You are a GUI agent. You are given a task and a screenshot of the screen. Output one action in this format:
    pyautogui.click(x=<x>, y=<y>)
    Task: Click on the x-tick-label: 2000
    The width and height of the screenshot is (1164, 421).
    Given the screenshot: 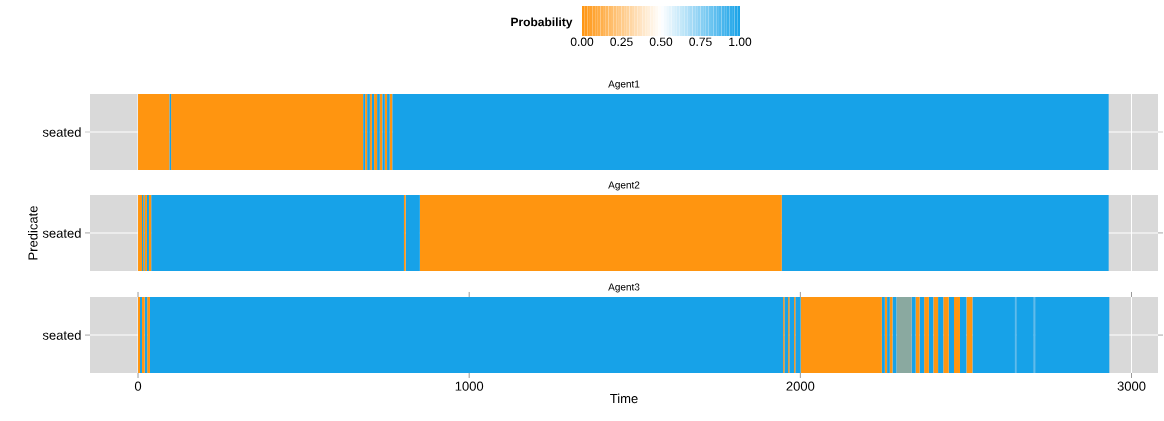 What is the action you would take?
    pyautogui.click(x=800, y=386)
    